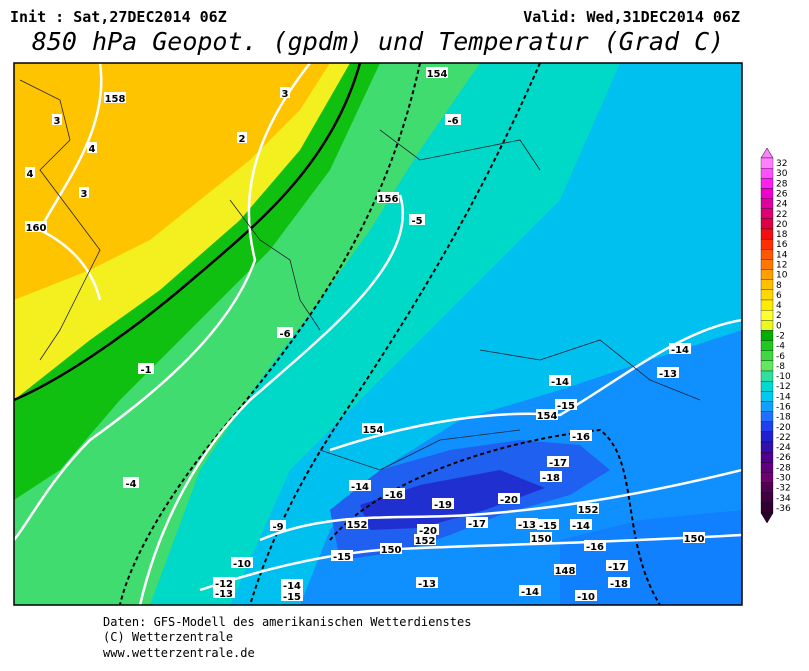 This screenshot has height=671, width=809. What do you see at coordinates (782, 276) in the screenshot?
I see `colorbar-label: 10` at bounding box center [782, 276].